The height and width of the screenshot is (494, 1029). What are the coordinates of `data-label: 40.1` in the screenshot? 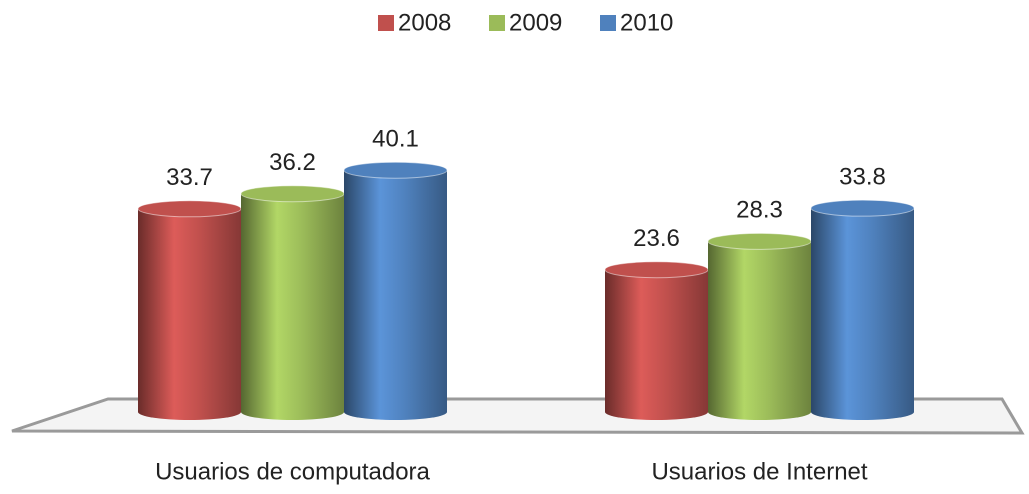 It's located at (395, 139).